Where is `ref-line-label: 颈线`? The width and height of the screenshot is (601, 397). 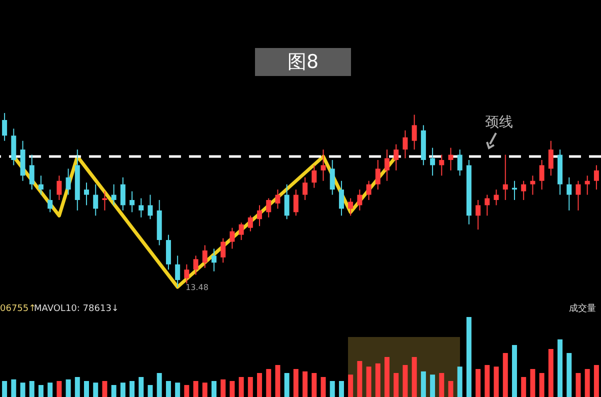
ref-line-label: 颈线 is located at coordinates (499, 122).